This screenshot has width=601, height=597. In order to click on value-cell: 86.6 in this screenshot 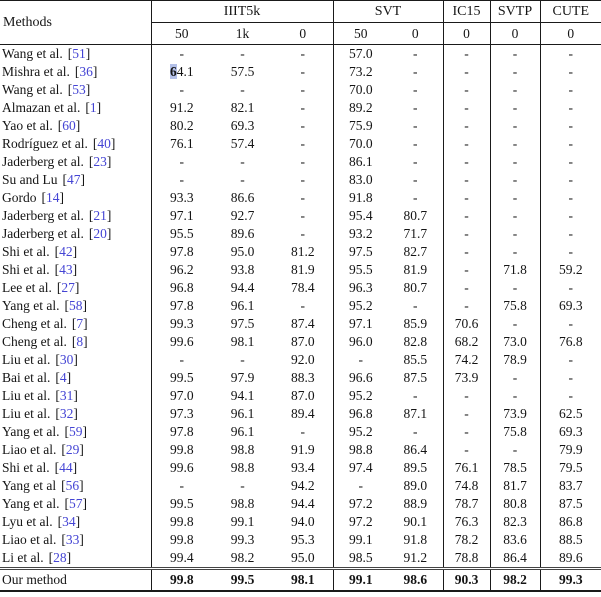, I will do `click(242, 197)`.